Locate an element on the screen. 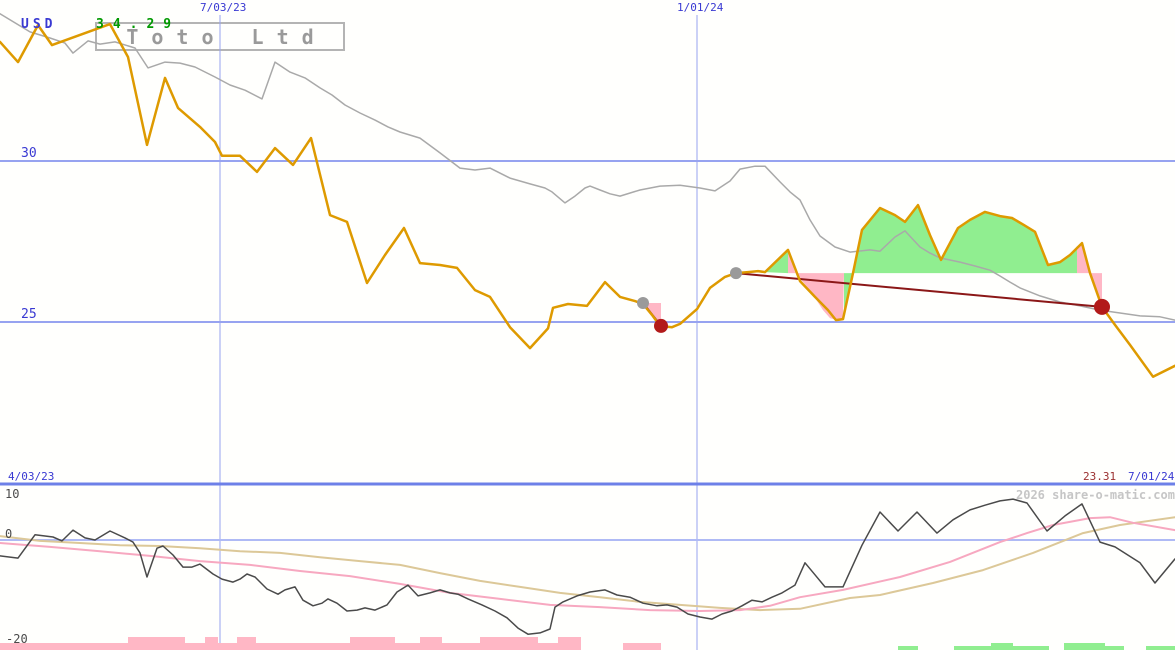 The width and height of the screenshot is (1175, 650). lower-tick-10: 10 is located at coordinates (12, 494).